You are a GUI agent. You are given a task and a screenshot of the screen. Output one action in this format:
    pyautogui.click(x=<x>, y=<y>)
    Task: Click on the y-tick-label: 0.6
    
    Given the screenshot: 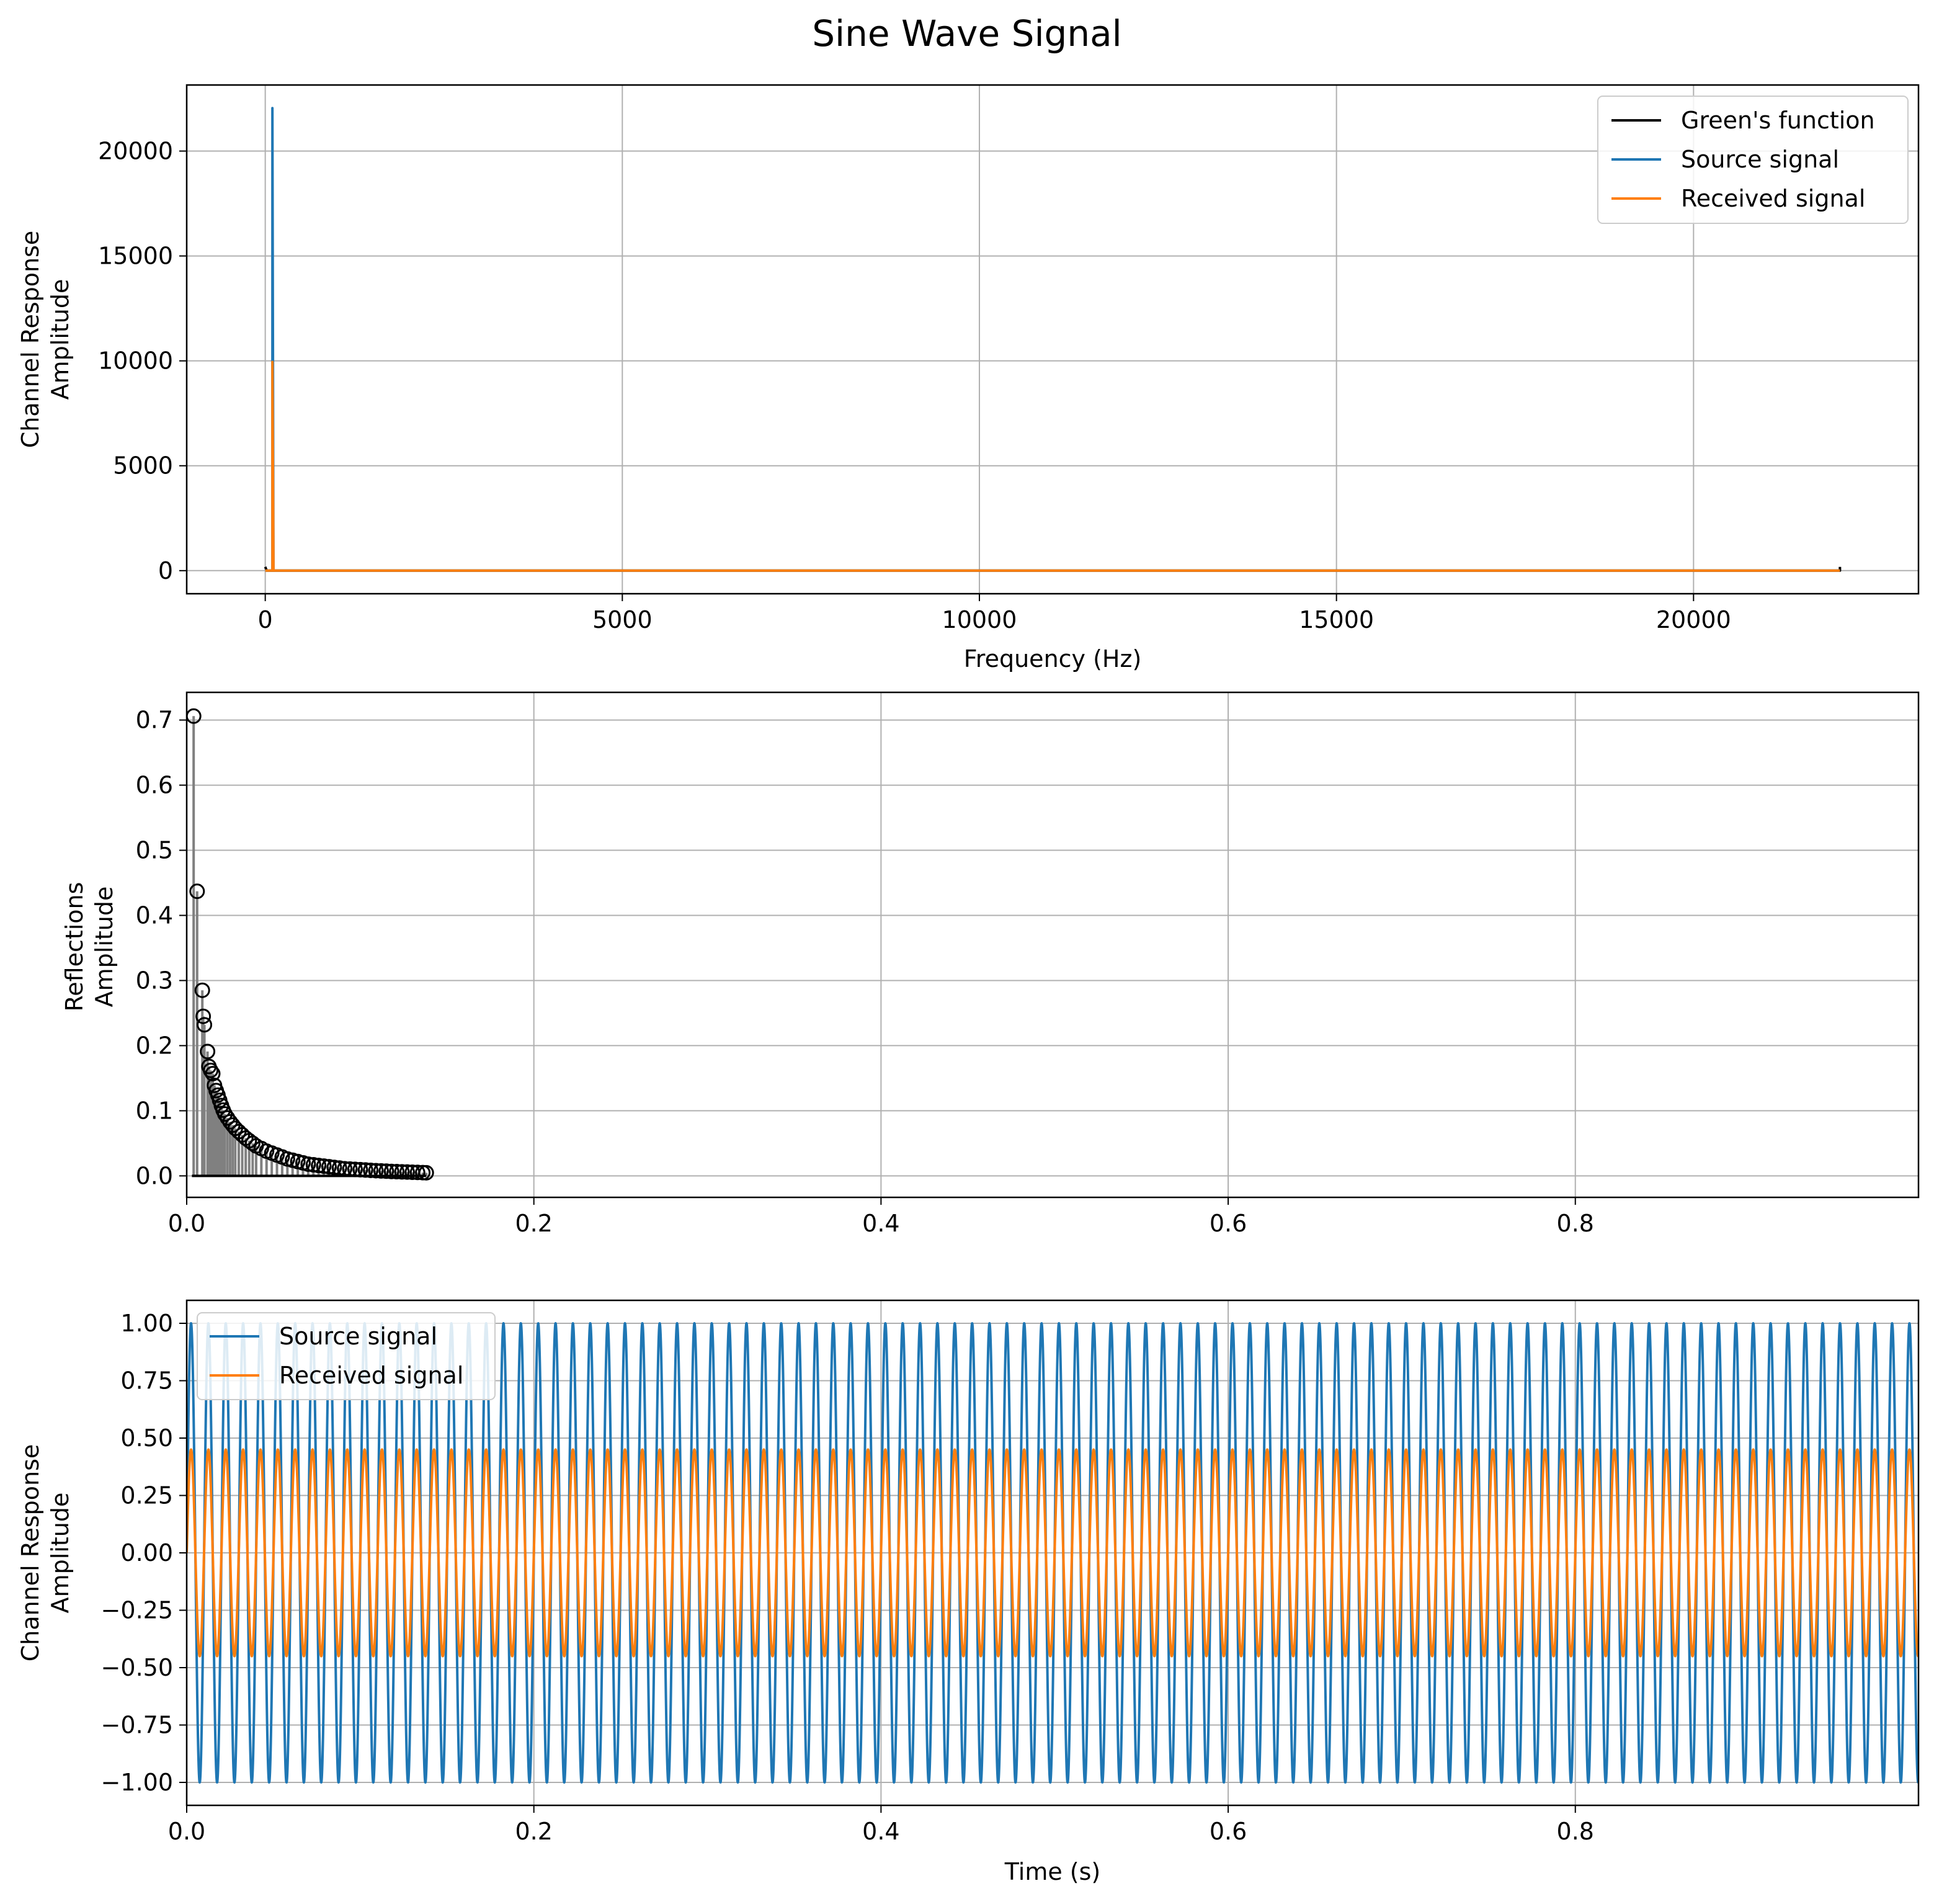 What is the action you would take?
    pyautogui.click(x=154, y=786)
    